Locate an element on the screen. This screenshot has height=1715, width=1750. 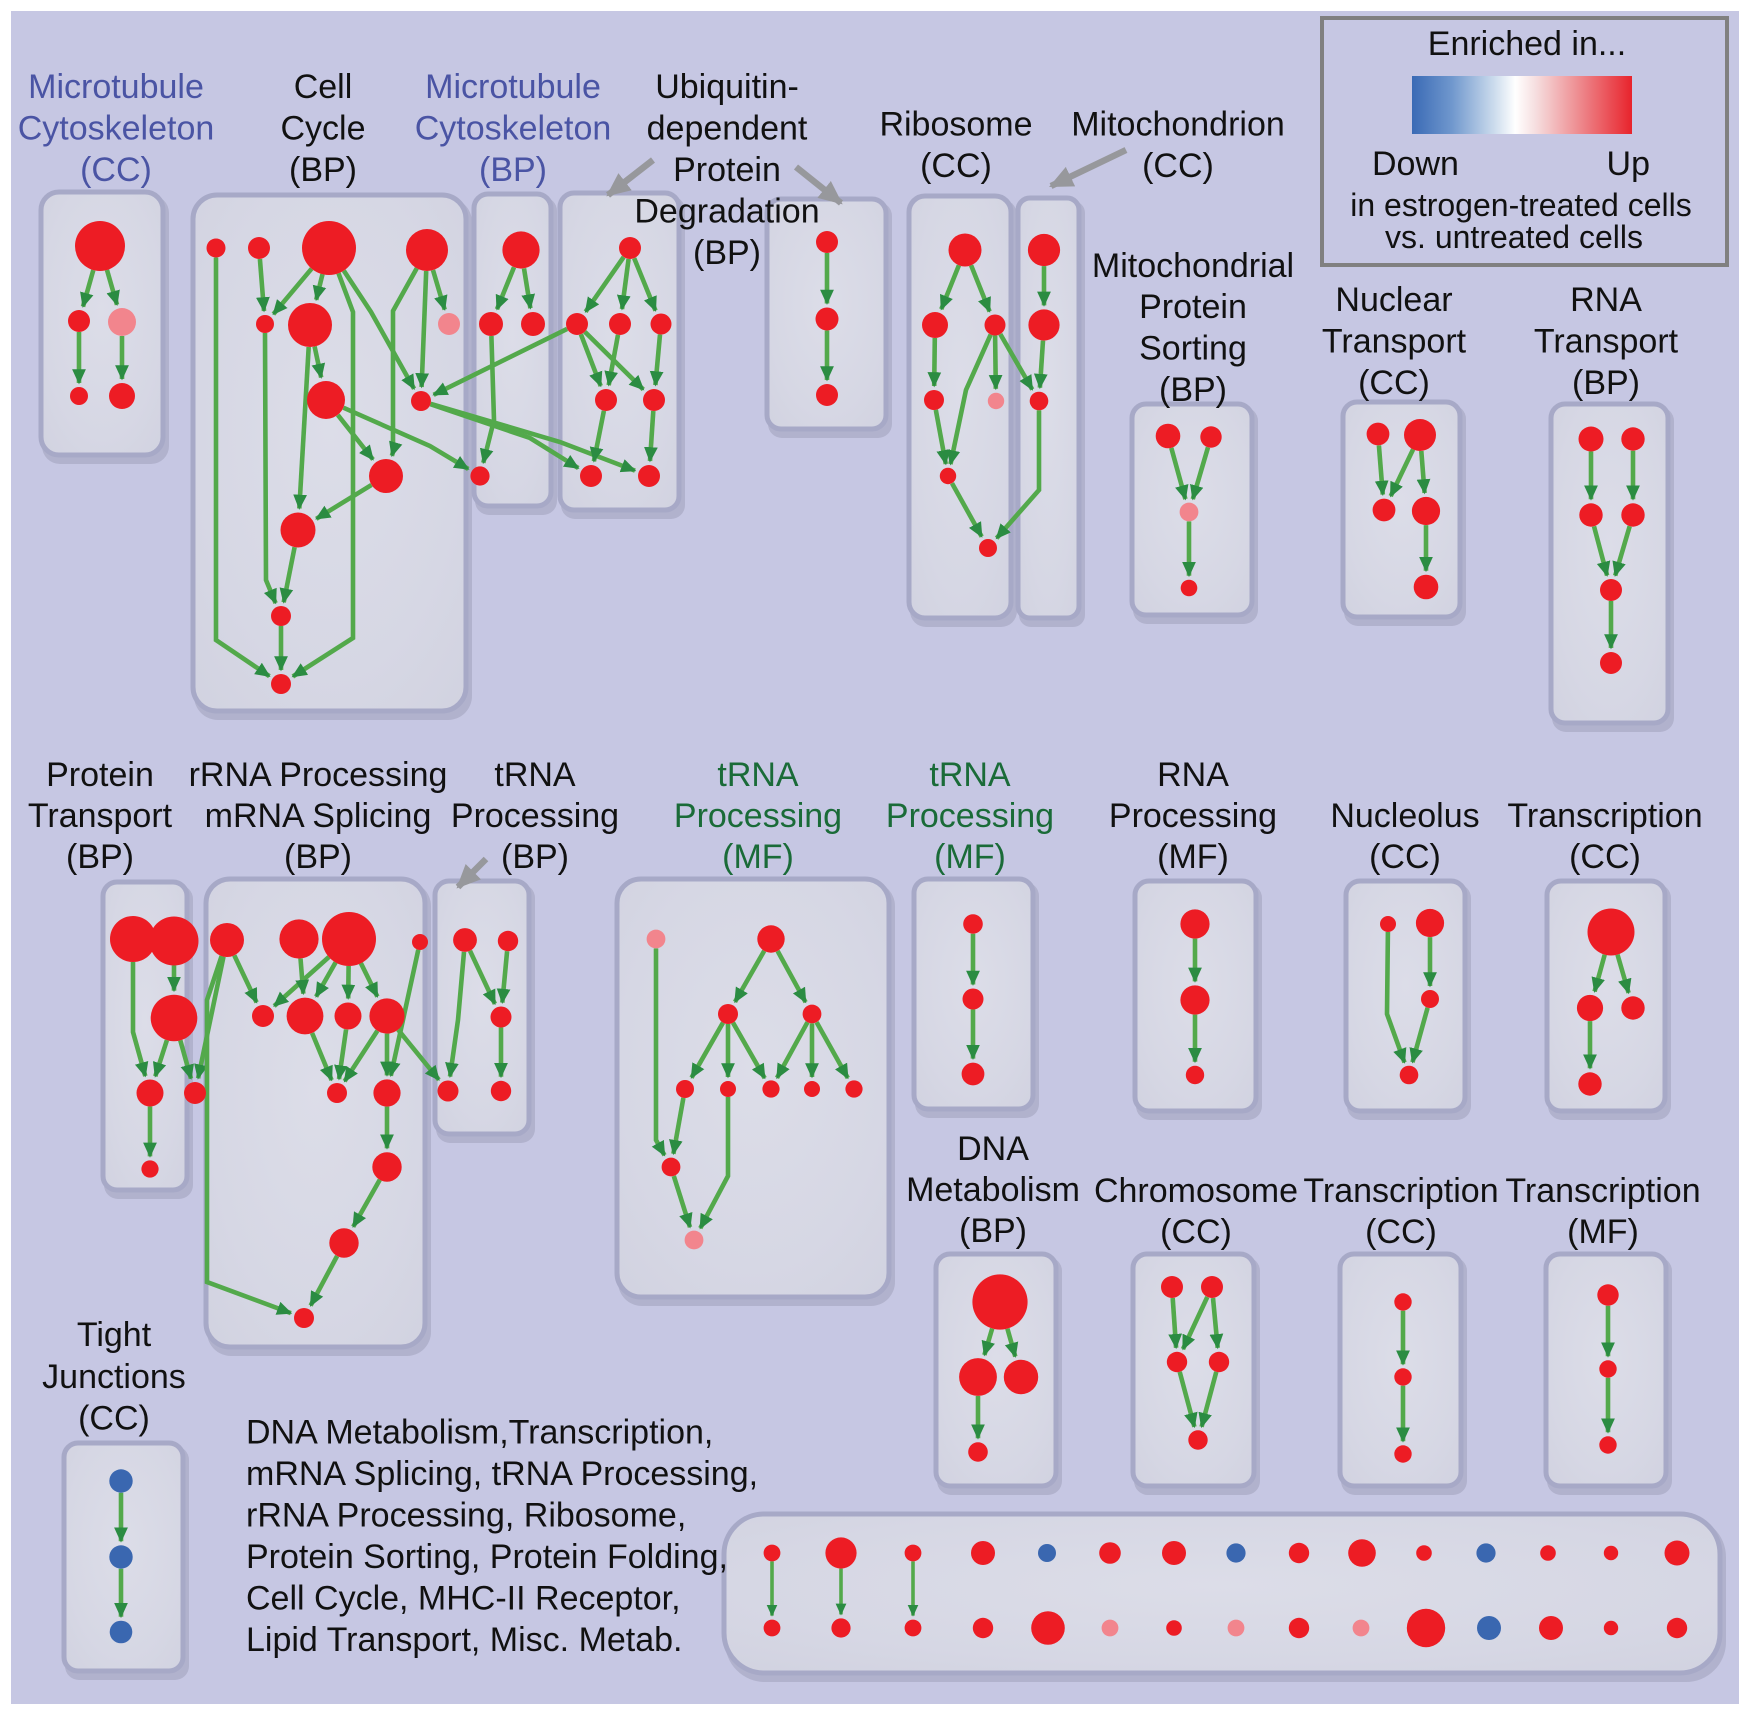
svg-text:mRNA Splicing, tRNA Processing: mRNA Splicing, tRNA Processing, is located at coordinates (502, 1474).